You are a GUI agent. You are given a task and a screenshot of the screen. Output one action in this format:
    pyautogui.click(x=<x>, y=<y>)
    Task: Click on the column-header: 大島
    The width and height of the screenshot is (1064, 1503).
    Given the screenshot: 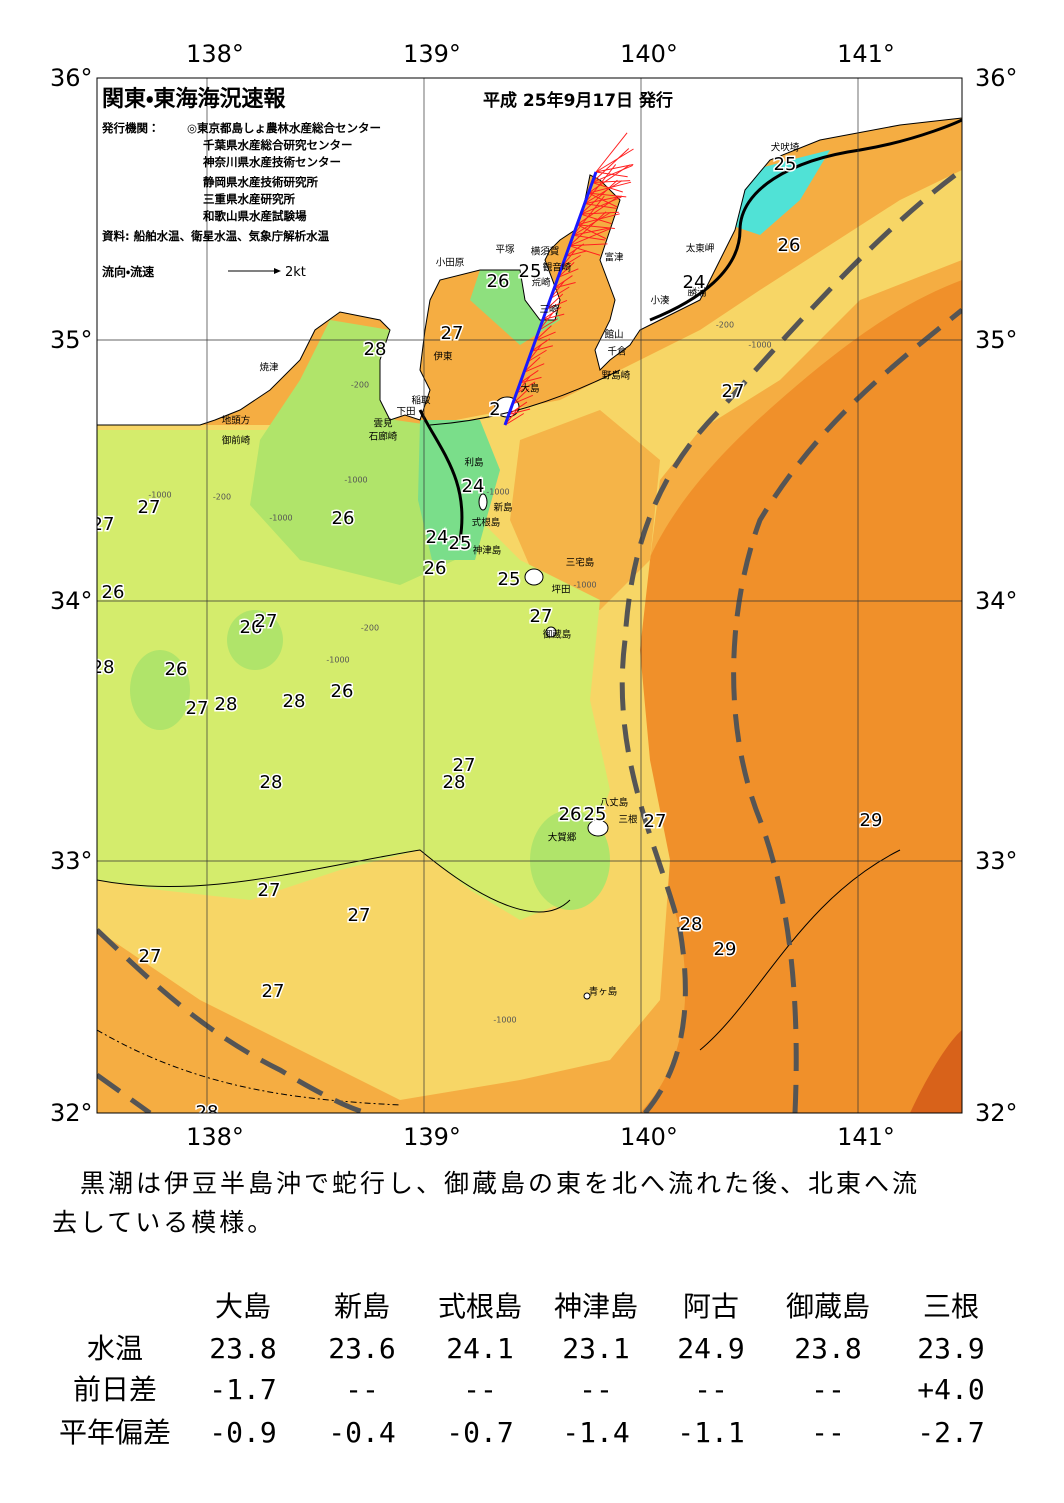 What is the action you would take?
    pyautogui.click(x=243, y=1306)
    